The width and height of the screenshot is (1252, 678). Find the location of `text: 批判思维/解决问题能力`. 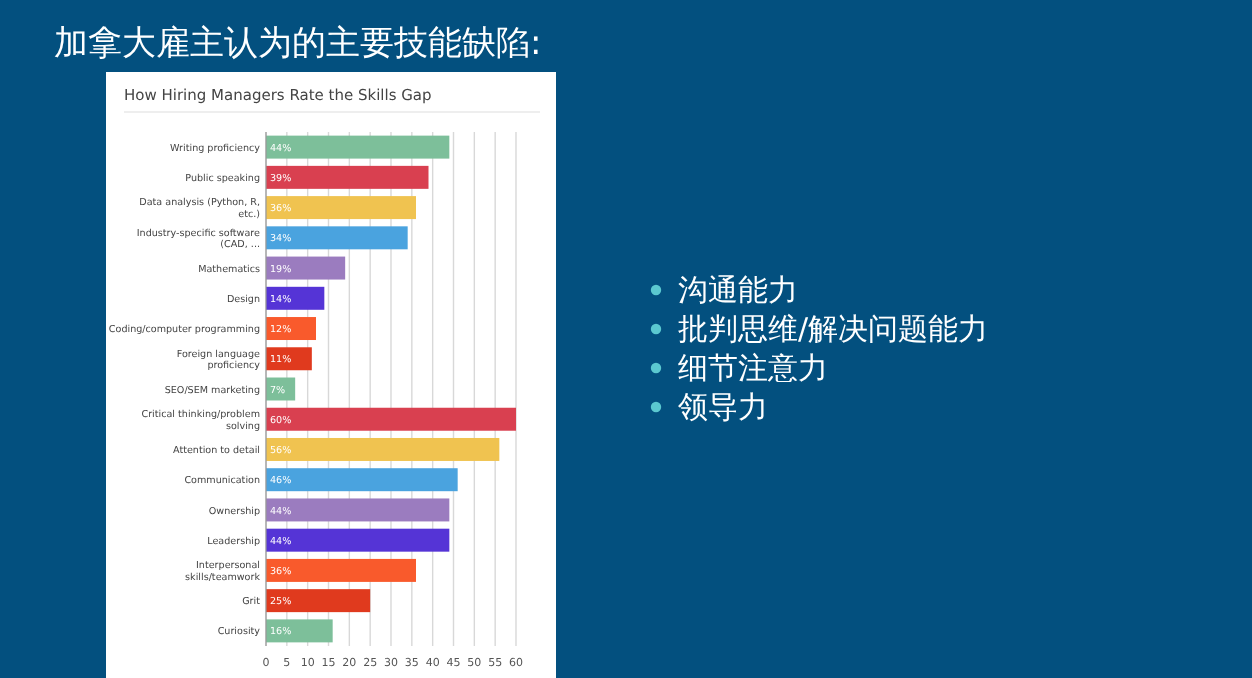

text: 批判思维/解决问题能力 is located at coordinates (833, 329).